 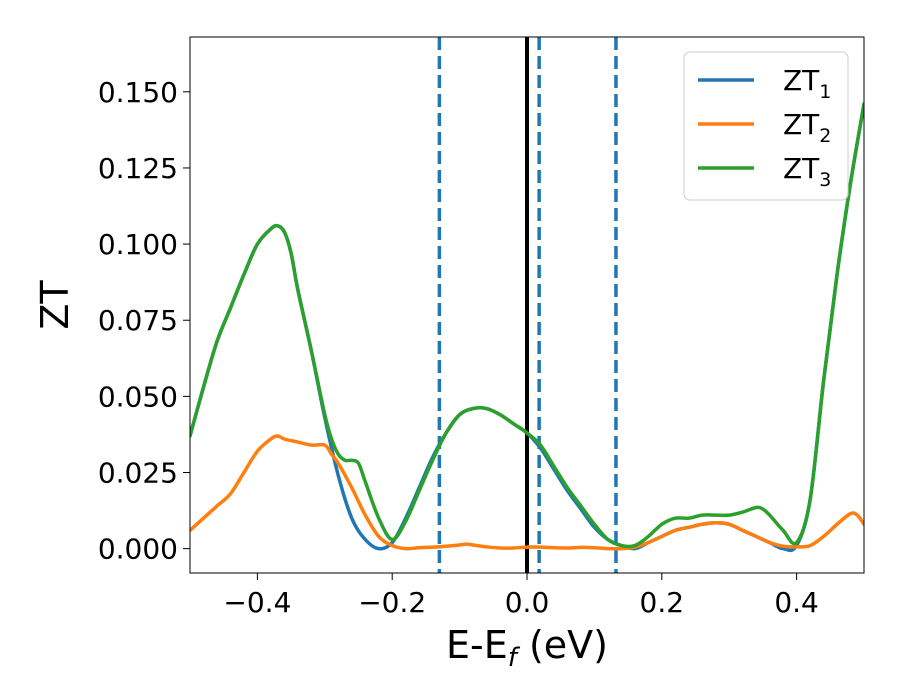 I want to click on y-tick-label: 0.075, so click(x=138, y=320).